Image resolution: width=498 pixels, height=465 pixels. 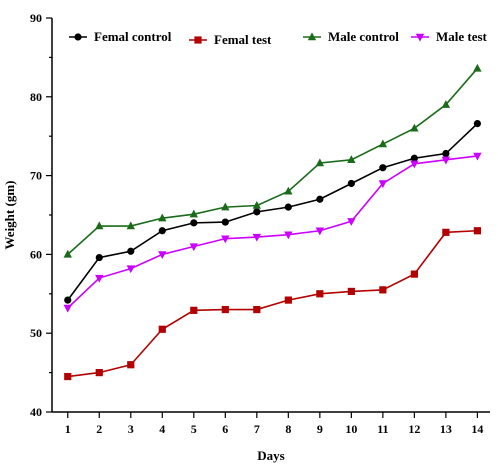 I want to click on y-axis-title: Weight (gm), so click(x=9, y=215).